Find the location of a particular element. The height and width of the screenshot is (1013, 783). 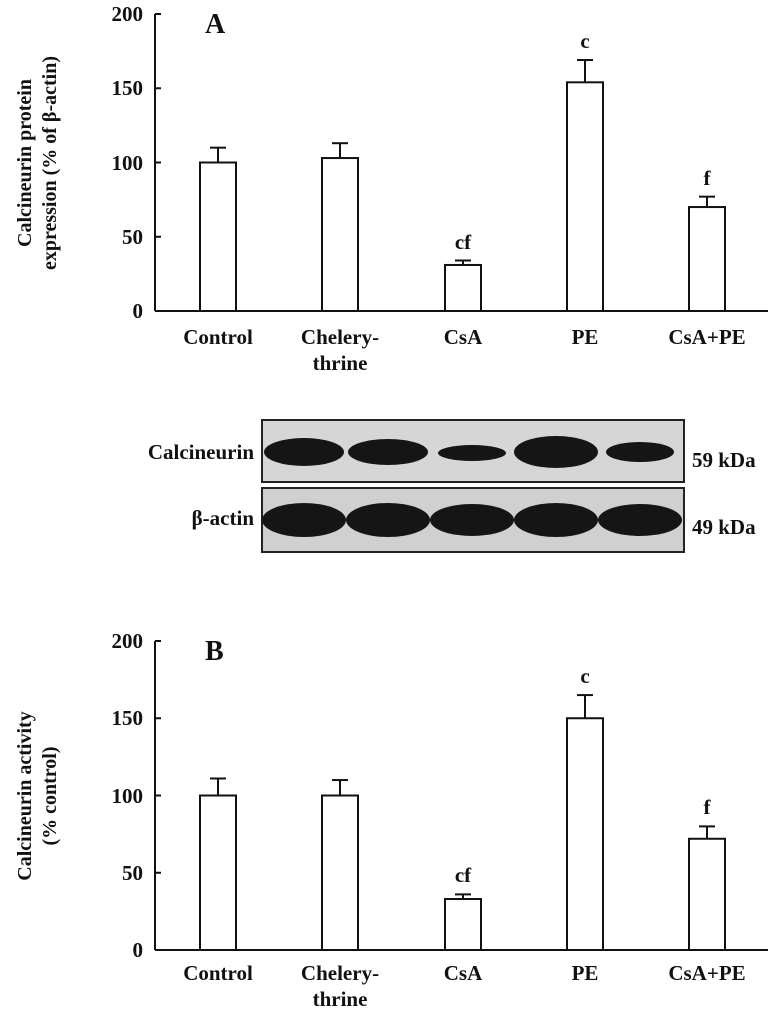

panel-label: B is located at coordinates (214, 651).